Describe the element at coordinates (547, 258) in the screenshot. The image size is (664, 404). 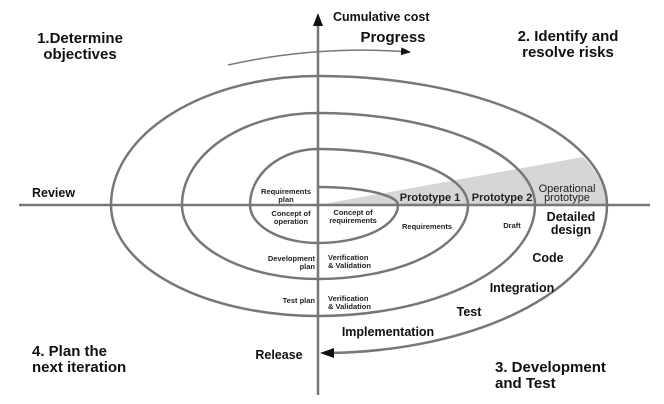
I see `code-label: Code` at that location.